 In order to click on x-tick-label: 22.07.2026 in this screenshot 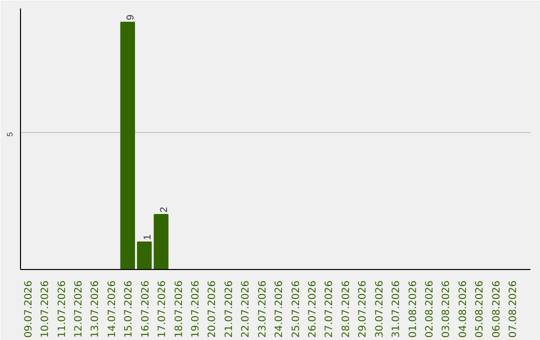, I will do `click(246, 309)`.